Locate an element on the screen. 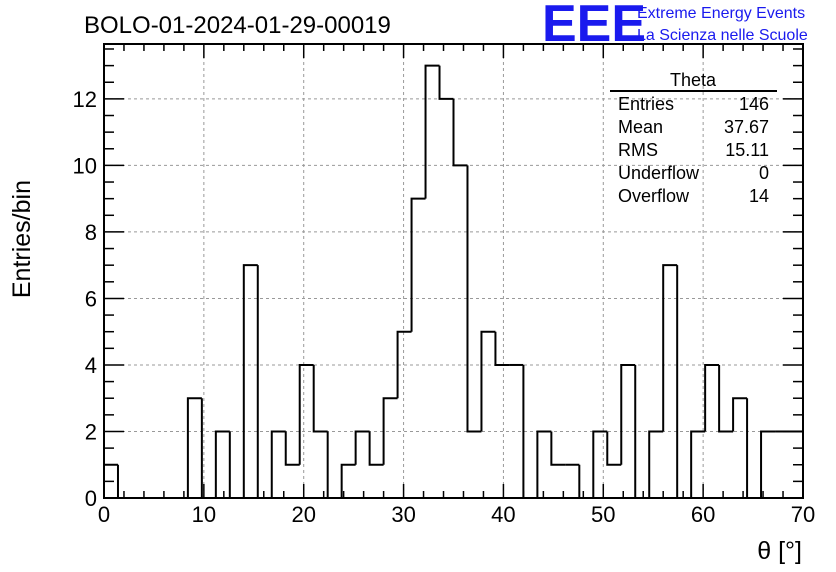  y-tick-label: 2 is located at coordinates (91, 431).